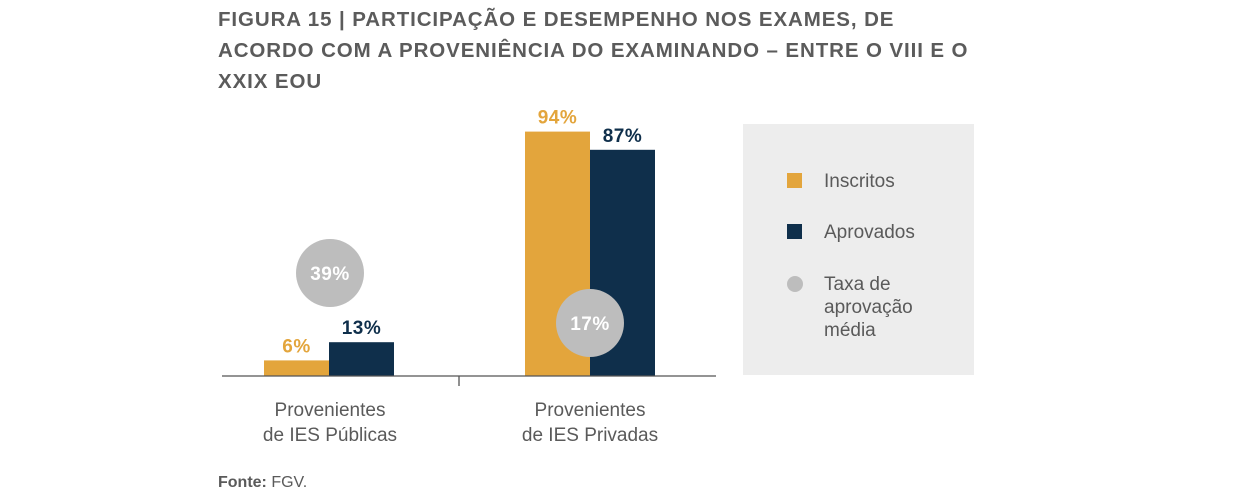 The height and width of the screenshot is (498, 1238). What do you see at coordinates (558, 118) in the screenshot?
I see `data-label-inscritos-privadas: 94%` at bounding box center [558, 118].